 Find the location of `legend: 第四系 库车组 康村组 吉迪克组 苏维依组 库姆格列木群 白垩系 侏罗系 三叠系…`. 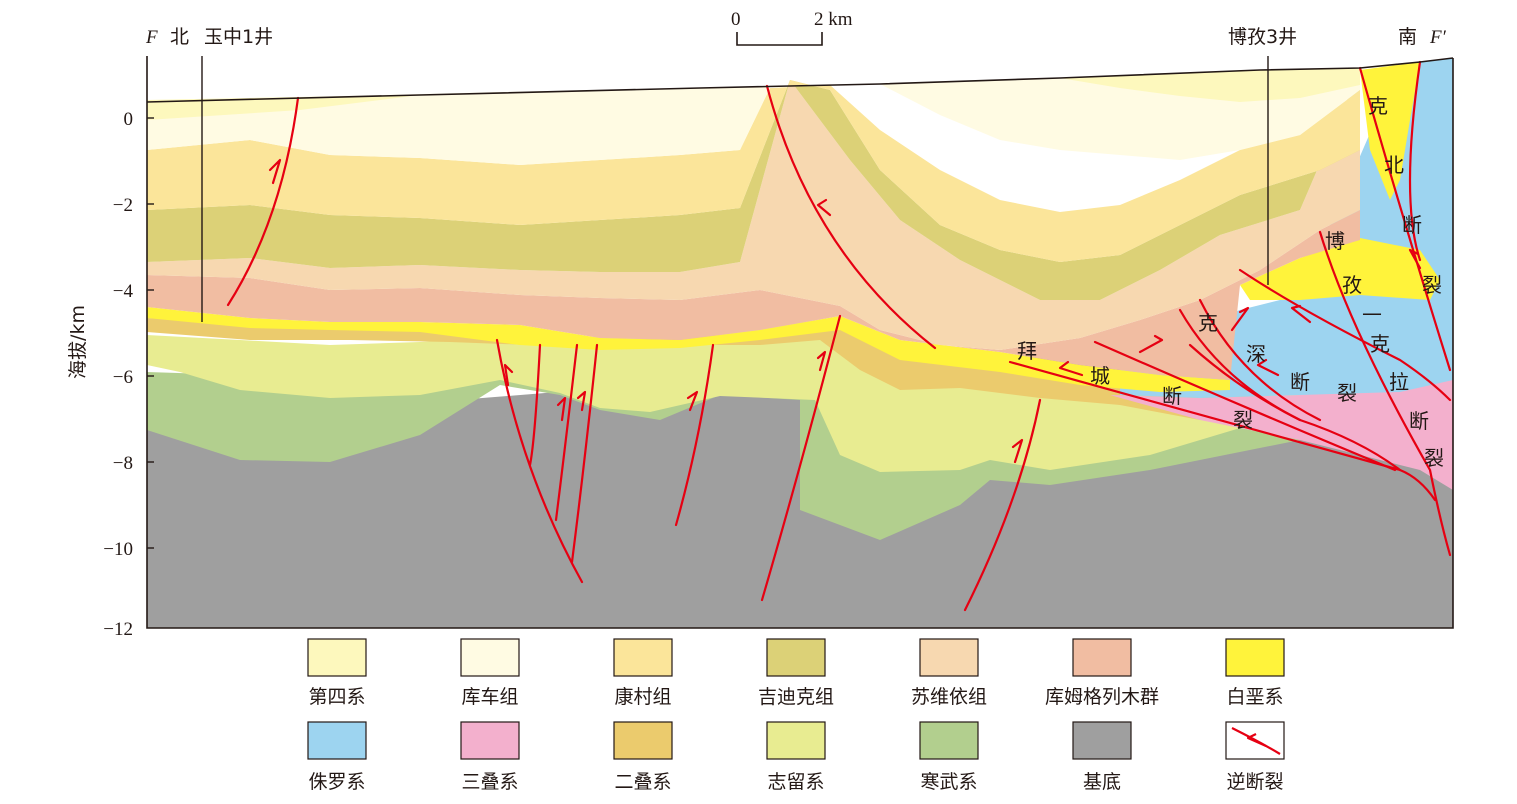

legend: 第四系 库车组 康村组 吉迪克组 苏维依组 库姆格列木群 白垩系 侏罗系 三叠系… is located at coordinates (796, 715).